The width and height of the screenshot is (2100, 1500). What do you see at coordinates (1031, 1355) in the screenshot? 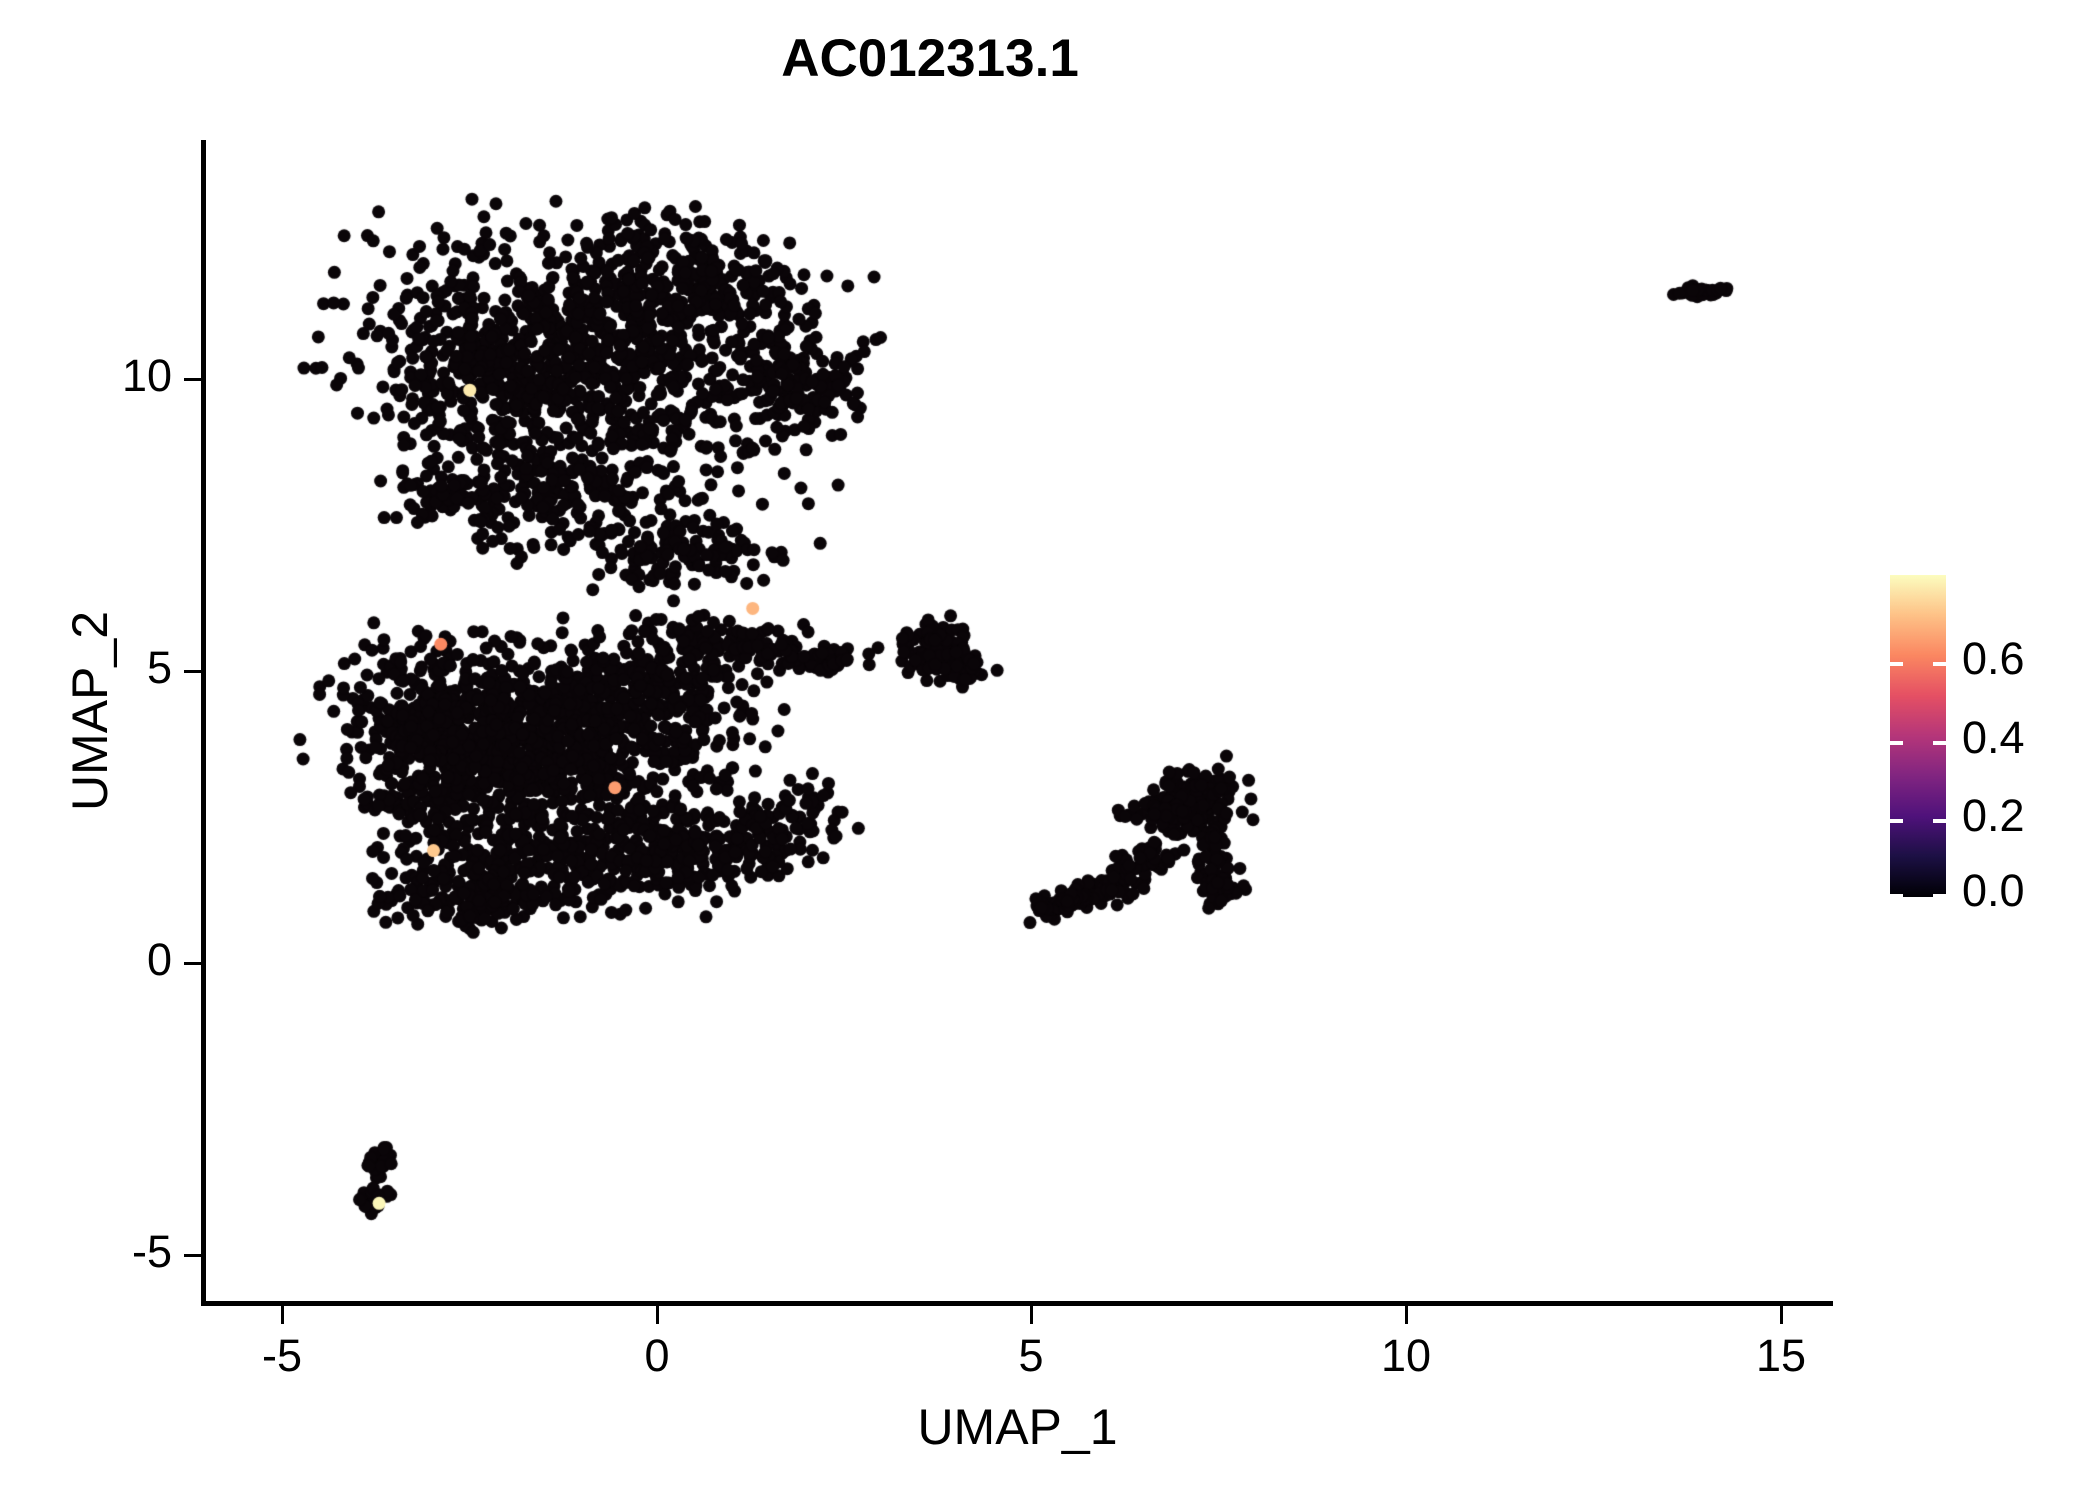
I see `x-tick-label-2: 5` at bounding box center [1031, 1355].